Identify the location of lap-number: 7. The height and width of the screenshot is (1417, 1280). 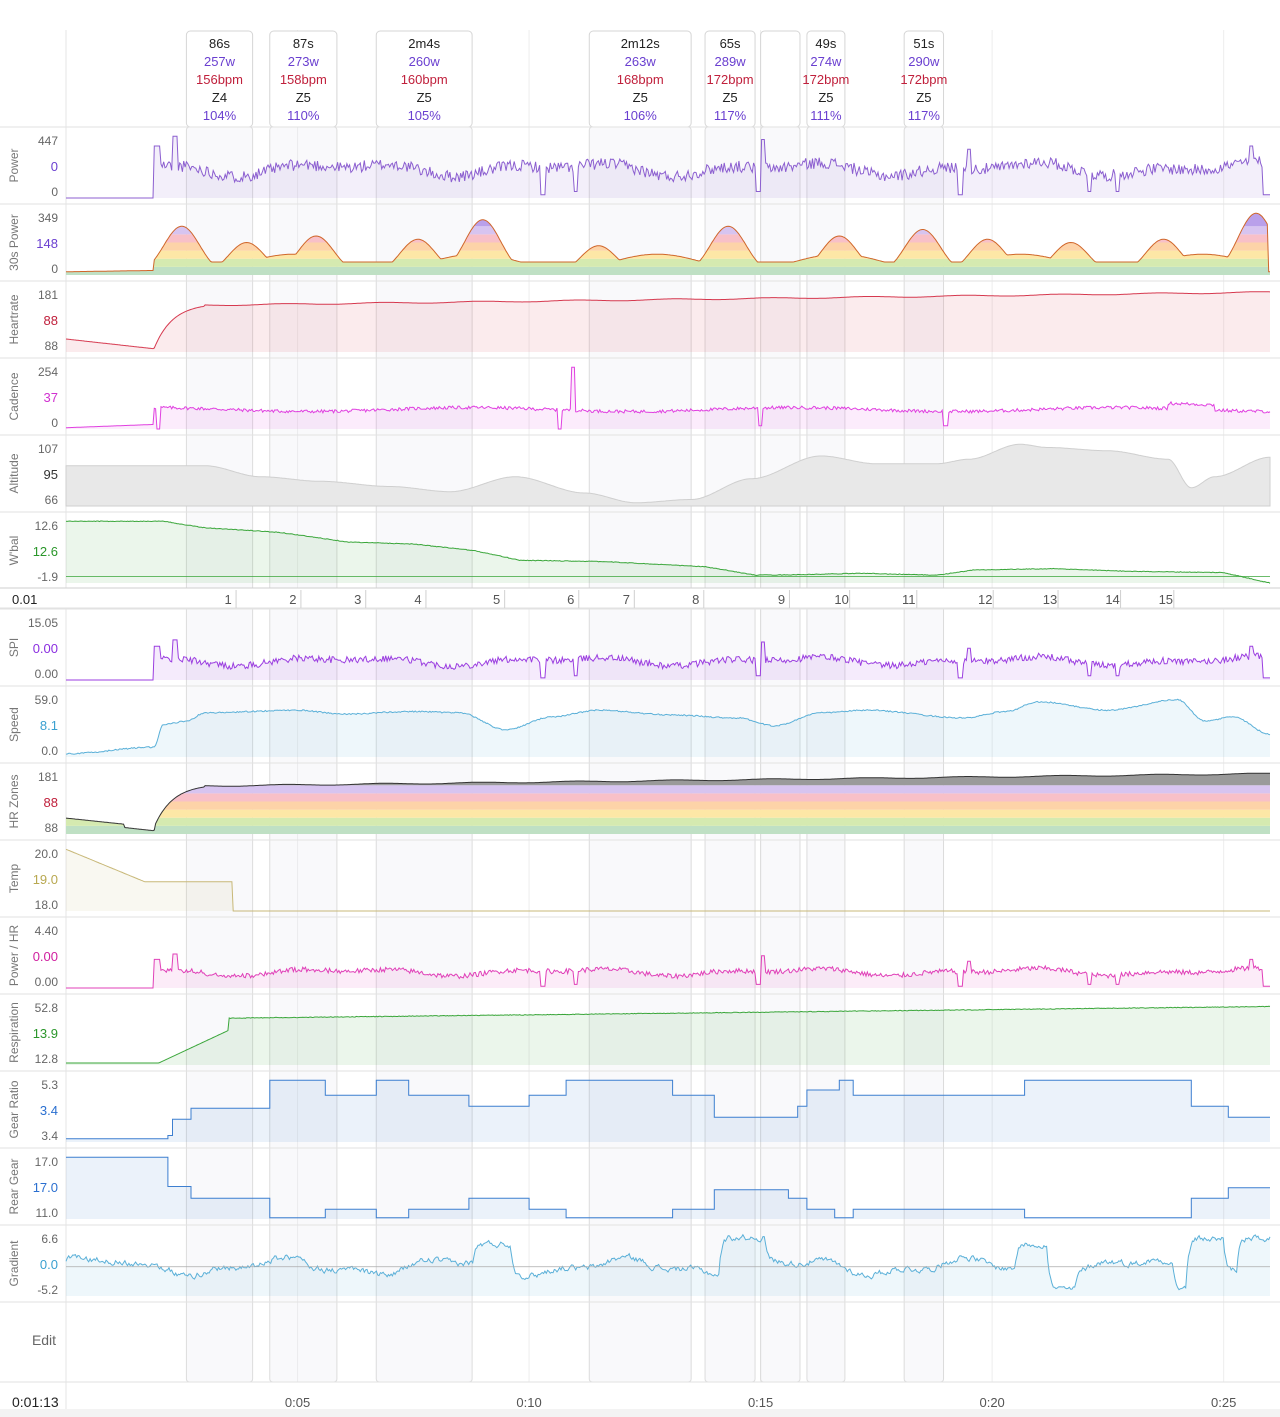
(626, 599).